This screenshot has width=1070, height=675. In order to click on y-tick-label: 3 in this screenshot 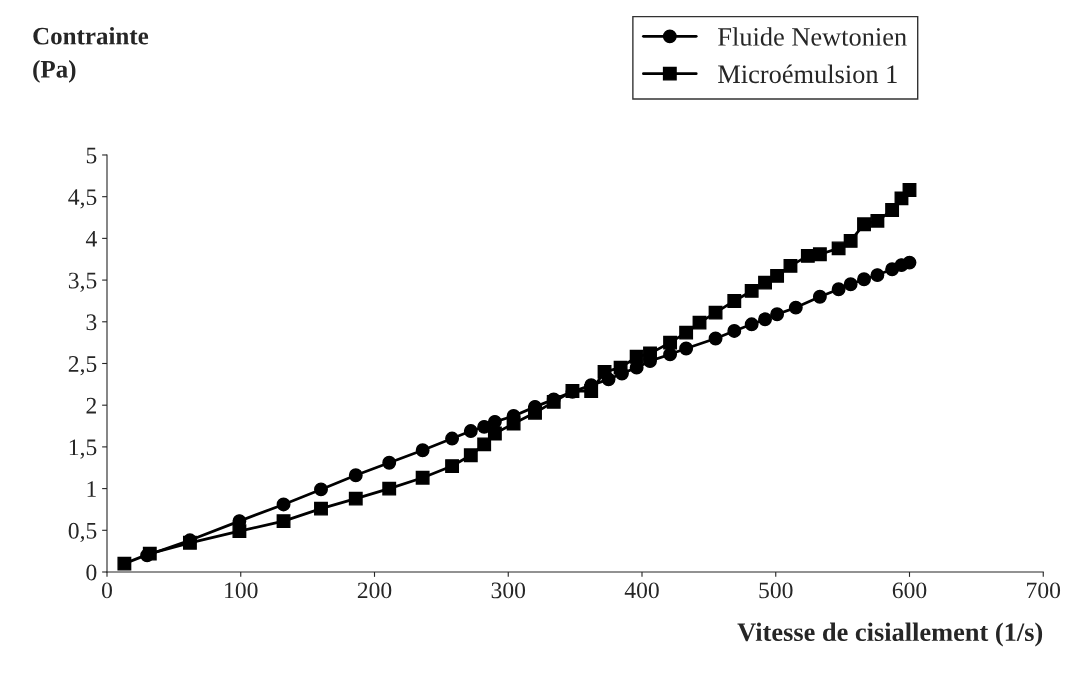, I will do `click(91, 322)`.